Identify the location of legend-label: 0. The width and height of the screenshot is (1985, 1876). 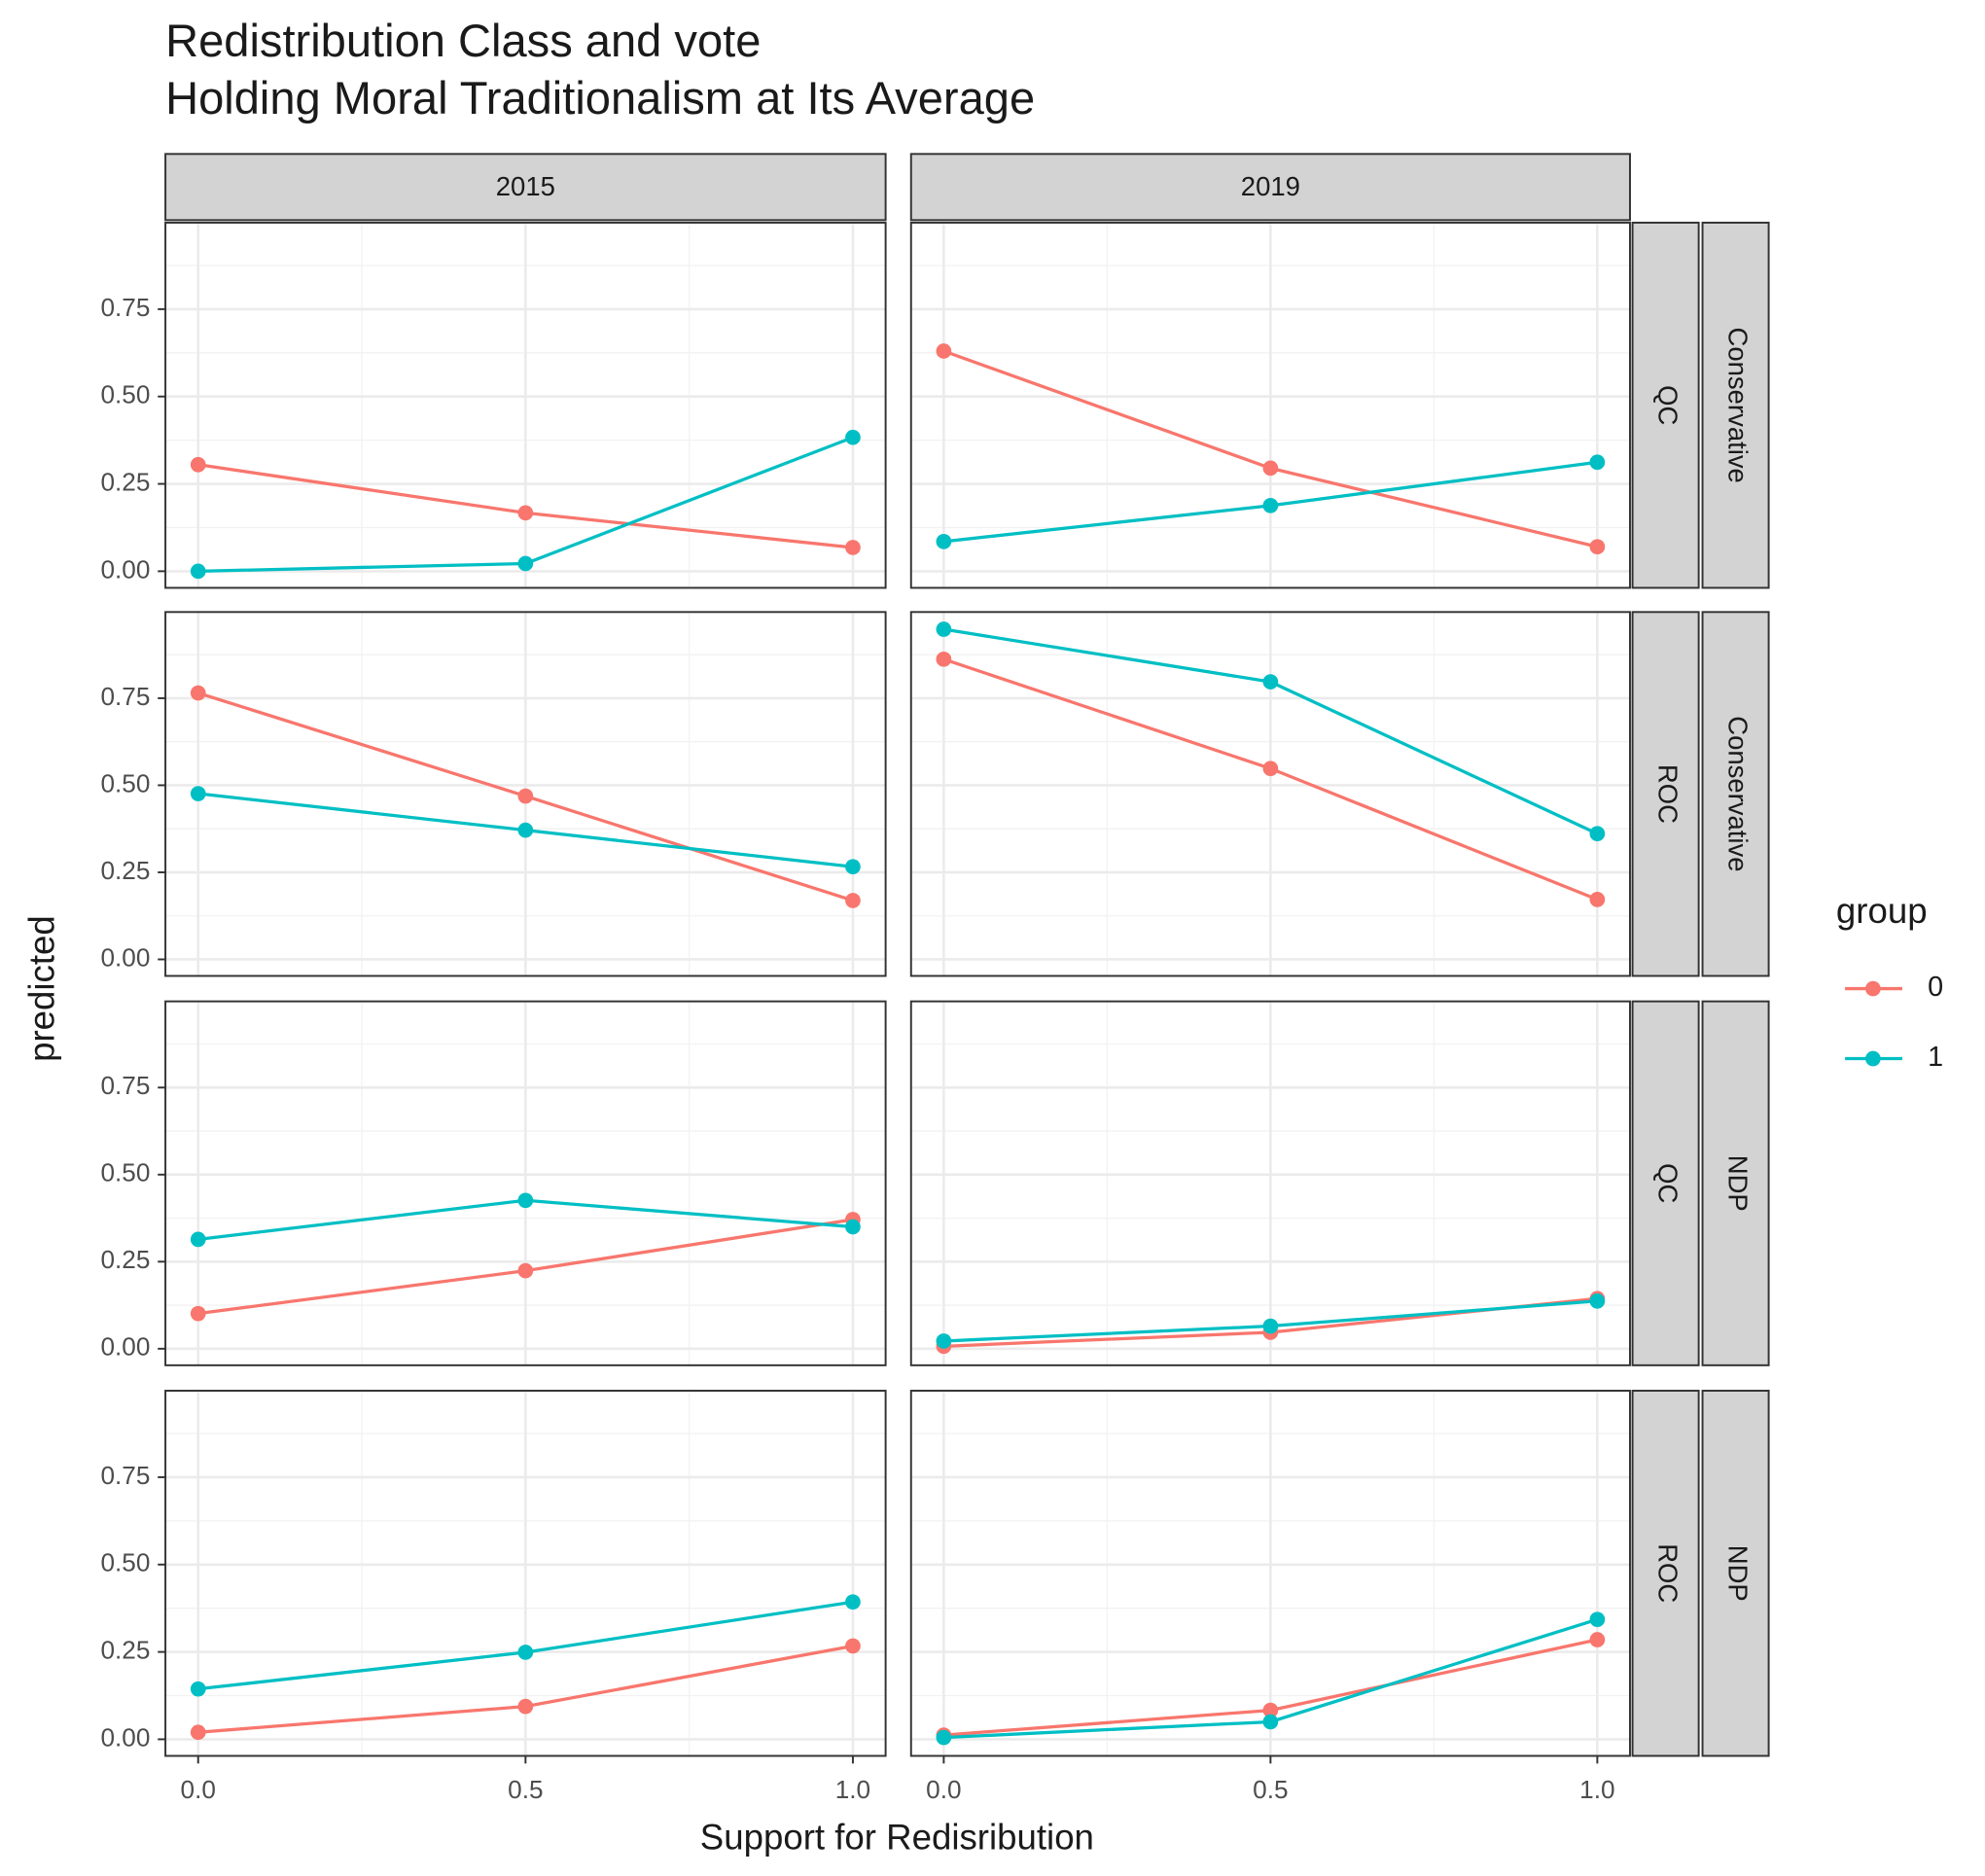
(1935, 987).